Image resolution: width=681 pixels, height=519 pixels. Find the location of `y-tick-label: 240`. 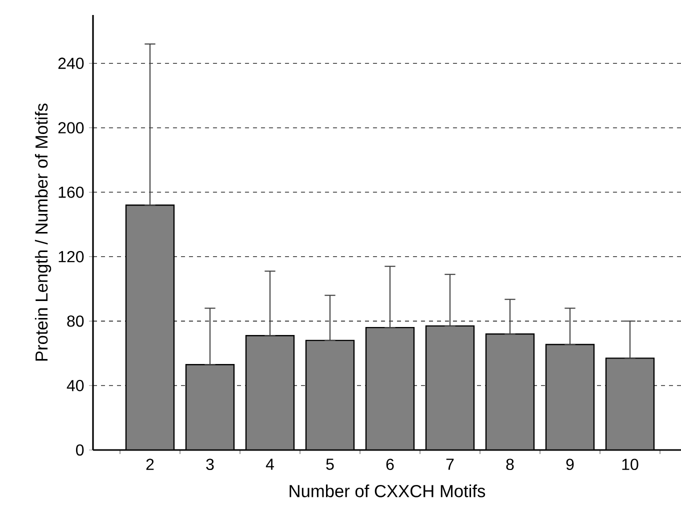

y-tick-label: 240 is located at coordinates (71, 63).